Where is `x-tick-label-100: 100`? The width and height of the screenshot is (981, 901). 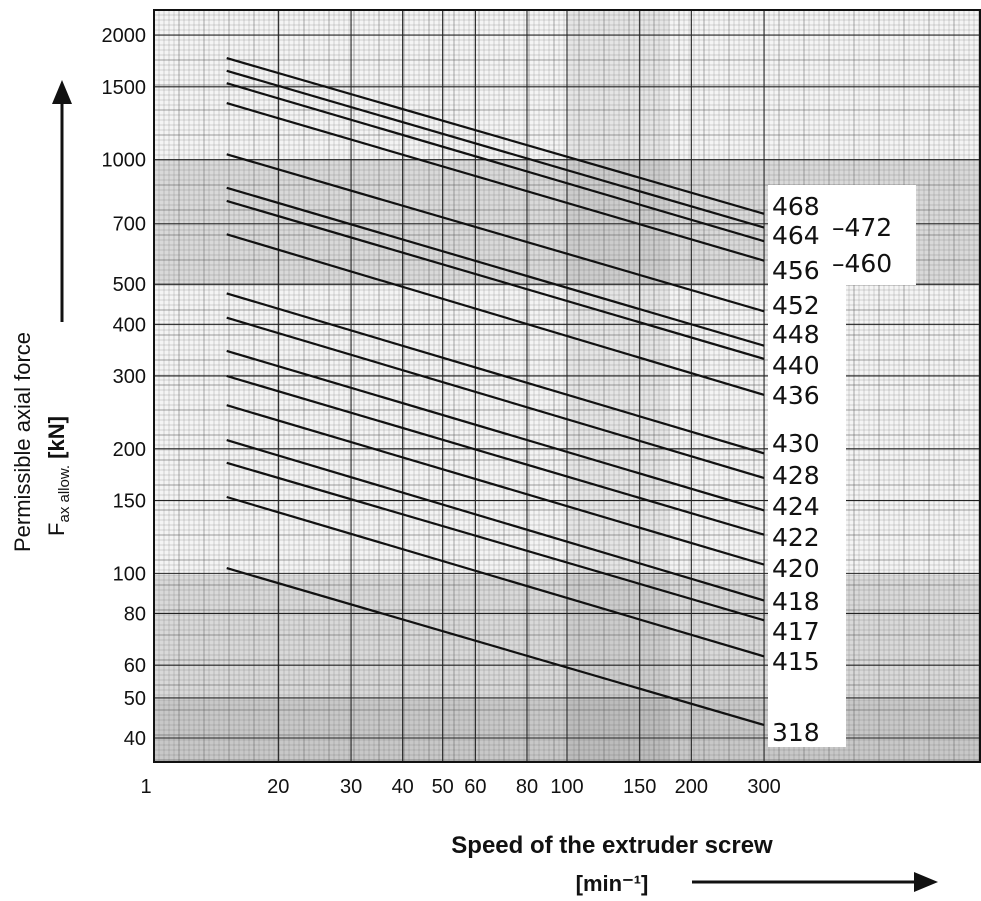 x-tick-label-100: 100 is located at coordinates (566, 787).